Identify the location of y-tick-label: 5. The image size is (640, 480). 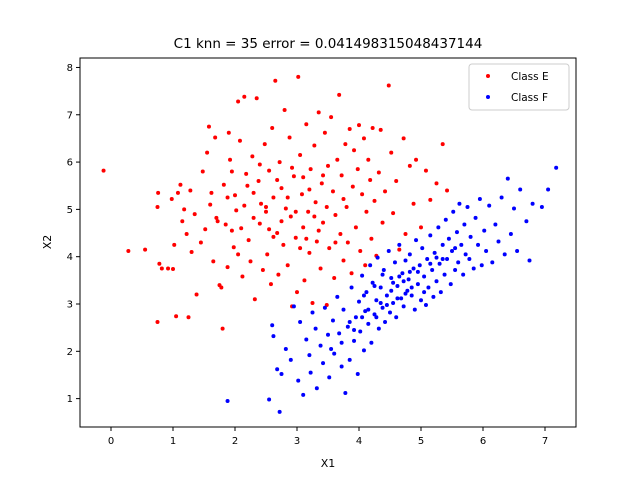
(70, 210).